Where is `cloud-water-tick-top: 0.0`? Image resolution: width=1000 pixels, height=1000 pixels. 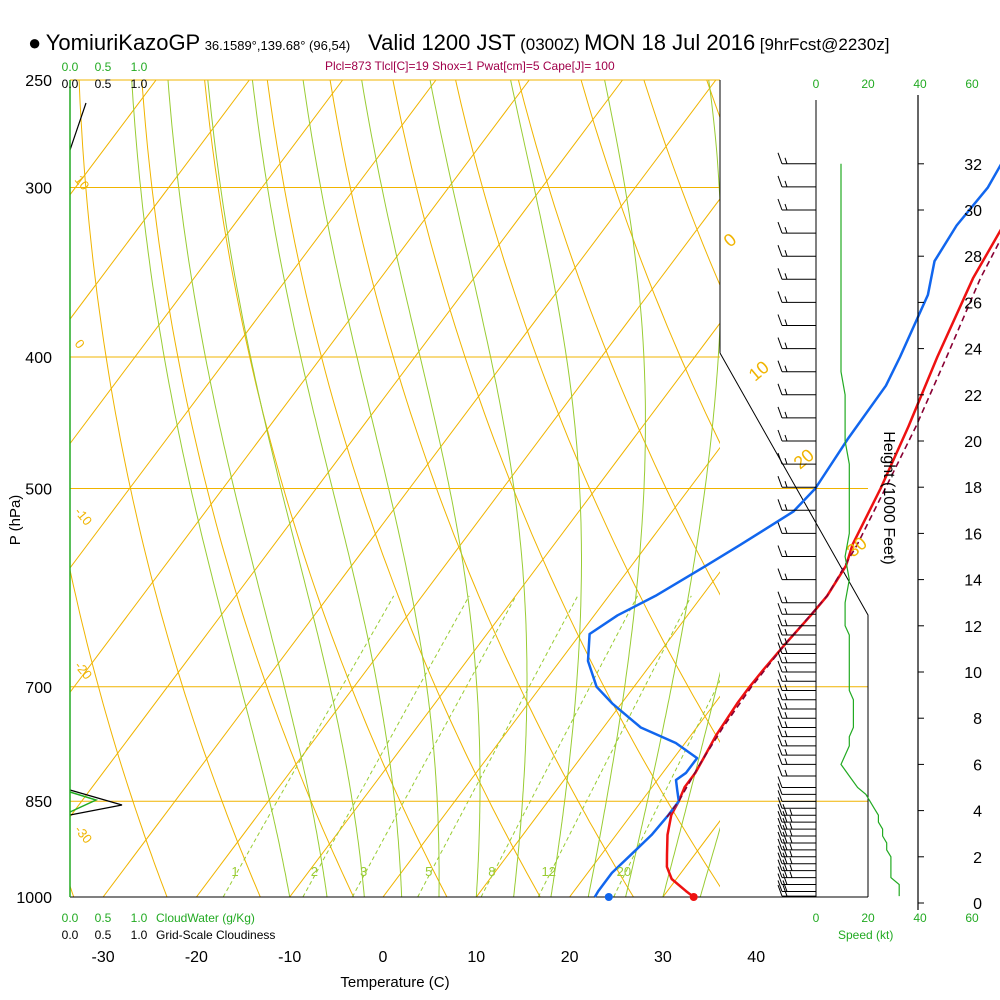 cloud-water-tick-top: 0.0 is located at coordinates (70, 67).